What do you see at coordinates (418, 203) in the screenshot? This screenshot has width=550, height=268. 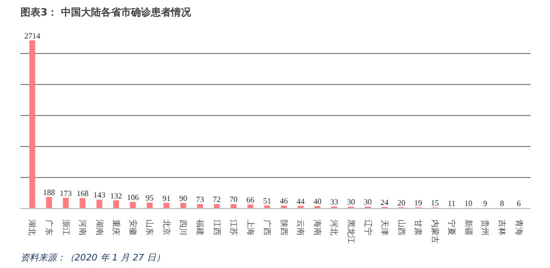 I see `data-label: 19` at bounding box center [418, 203].